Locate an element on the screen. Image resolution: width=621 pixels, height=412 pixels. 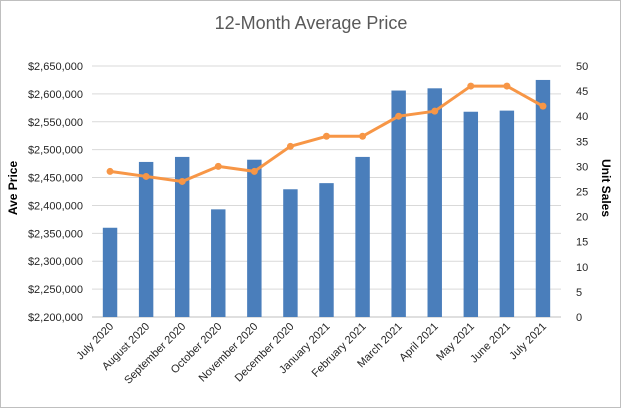
y-axis-left-title: Ave Price is located at coordinates (13, 188).